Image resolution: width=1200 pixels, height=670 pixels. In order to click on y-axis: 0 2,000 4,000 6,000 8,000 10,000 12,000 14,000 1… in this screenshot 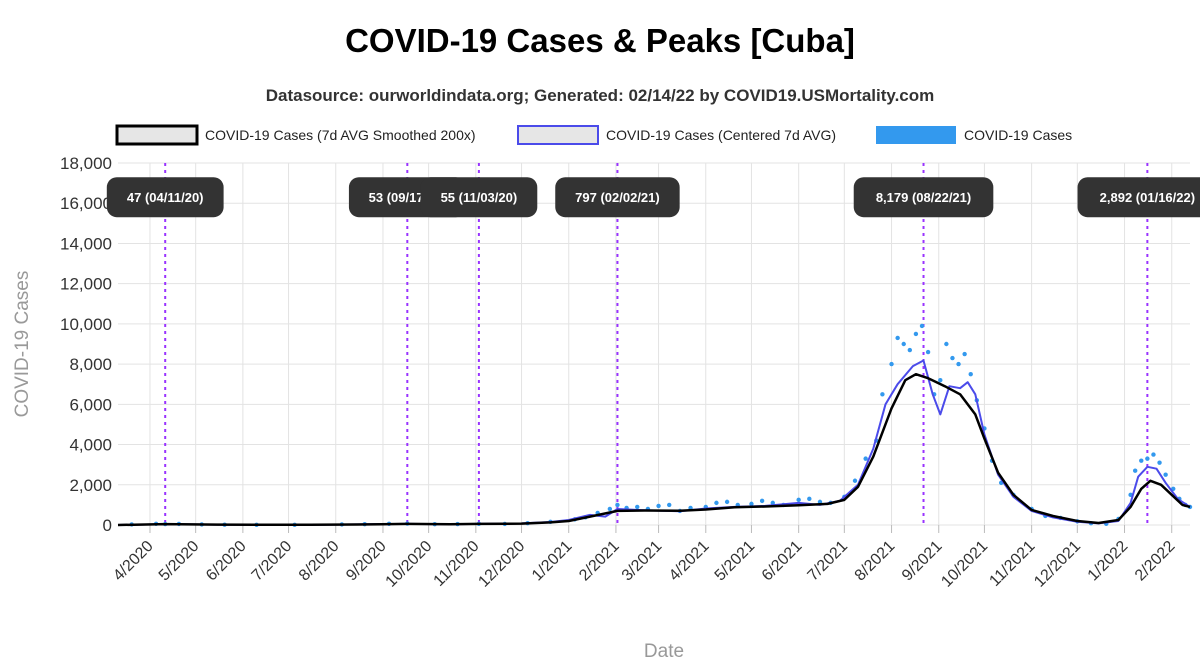, I will do `click(86, 344)`.